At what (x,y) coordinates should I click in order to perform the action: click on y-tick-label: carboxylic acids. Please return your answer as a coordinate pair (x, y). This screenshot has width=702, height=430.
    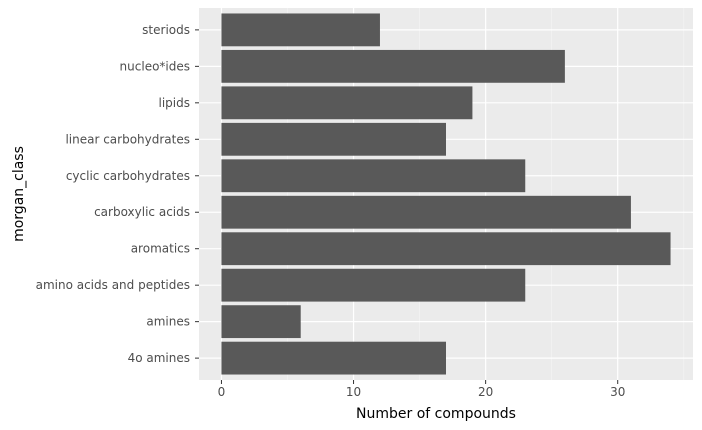
    Looking at the image, I should click on (142, 212).